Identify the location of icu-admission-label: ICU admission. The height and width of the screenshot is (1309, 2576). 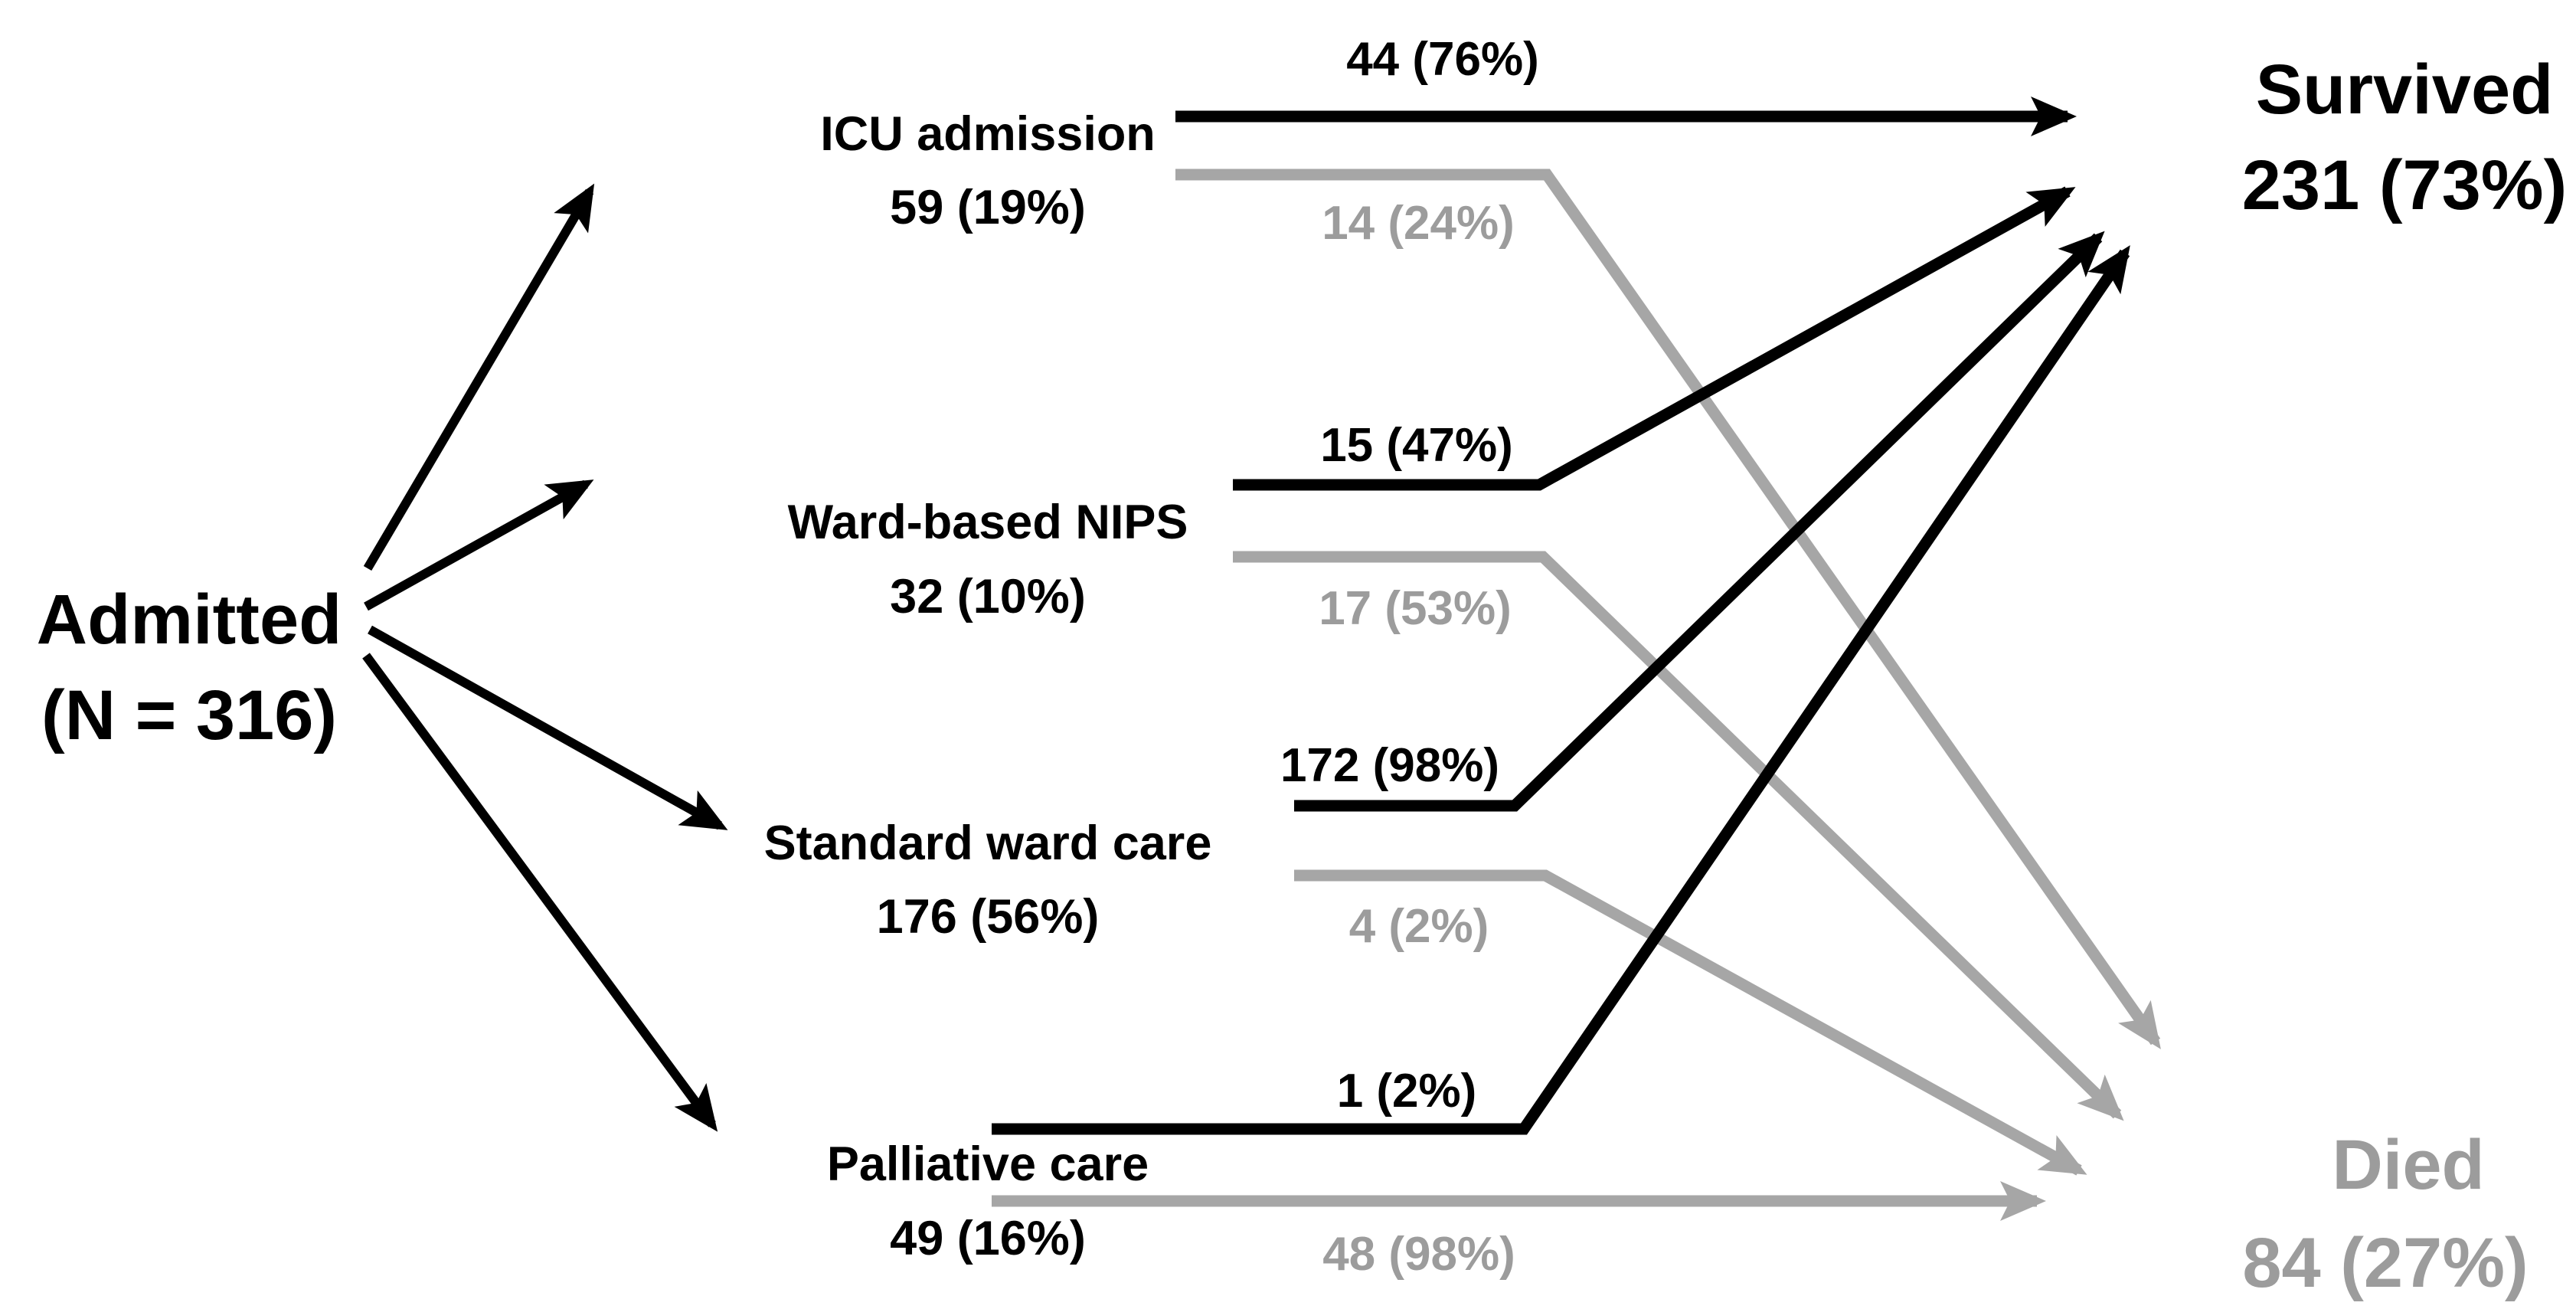
(988, 134).